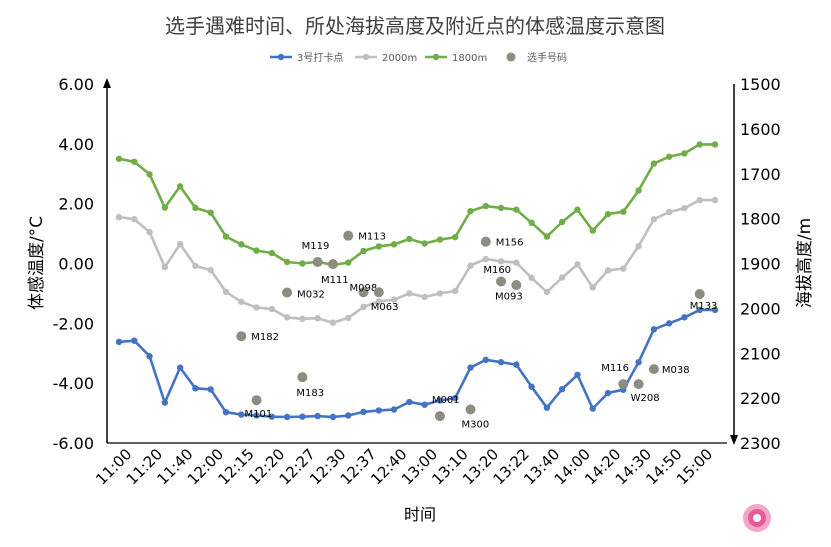 Image resolution: width=831 pixels, height=547 pixels. I want to click on athlete-label: M038, so click(676, 370).